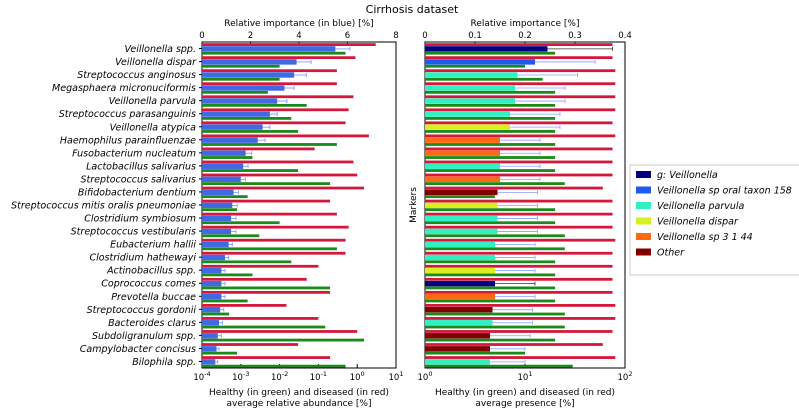  I want to click on left-bottom-tick-label: 10⁰, so click(357, 376).